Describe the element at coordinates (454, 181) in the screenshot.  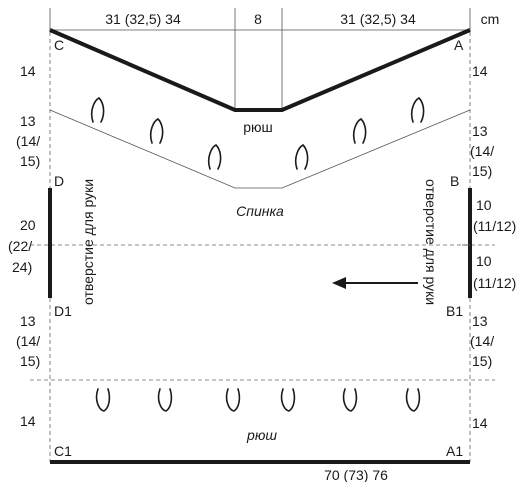
I see `point-b: B` at that location.